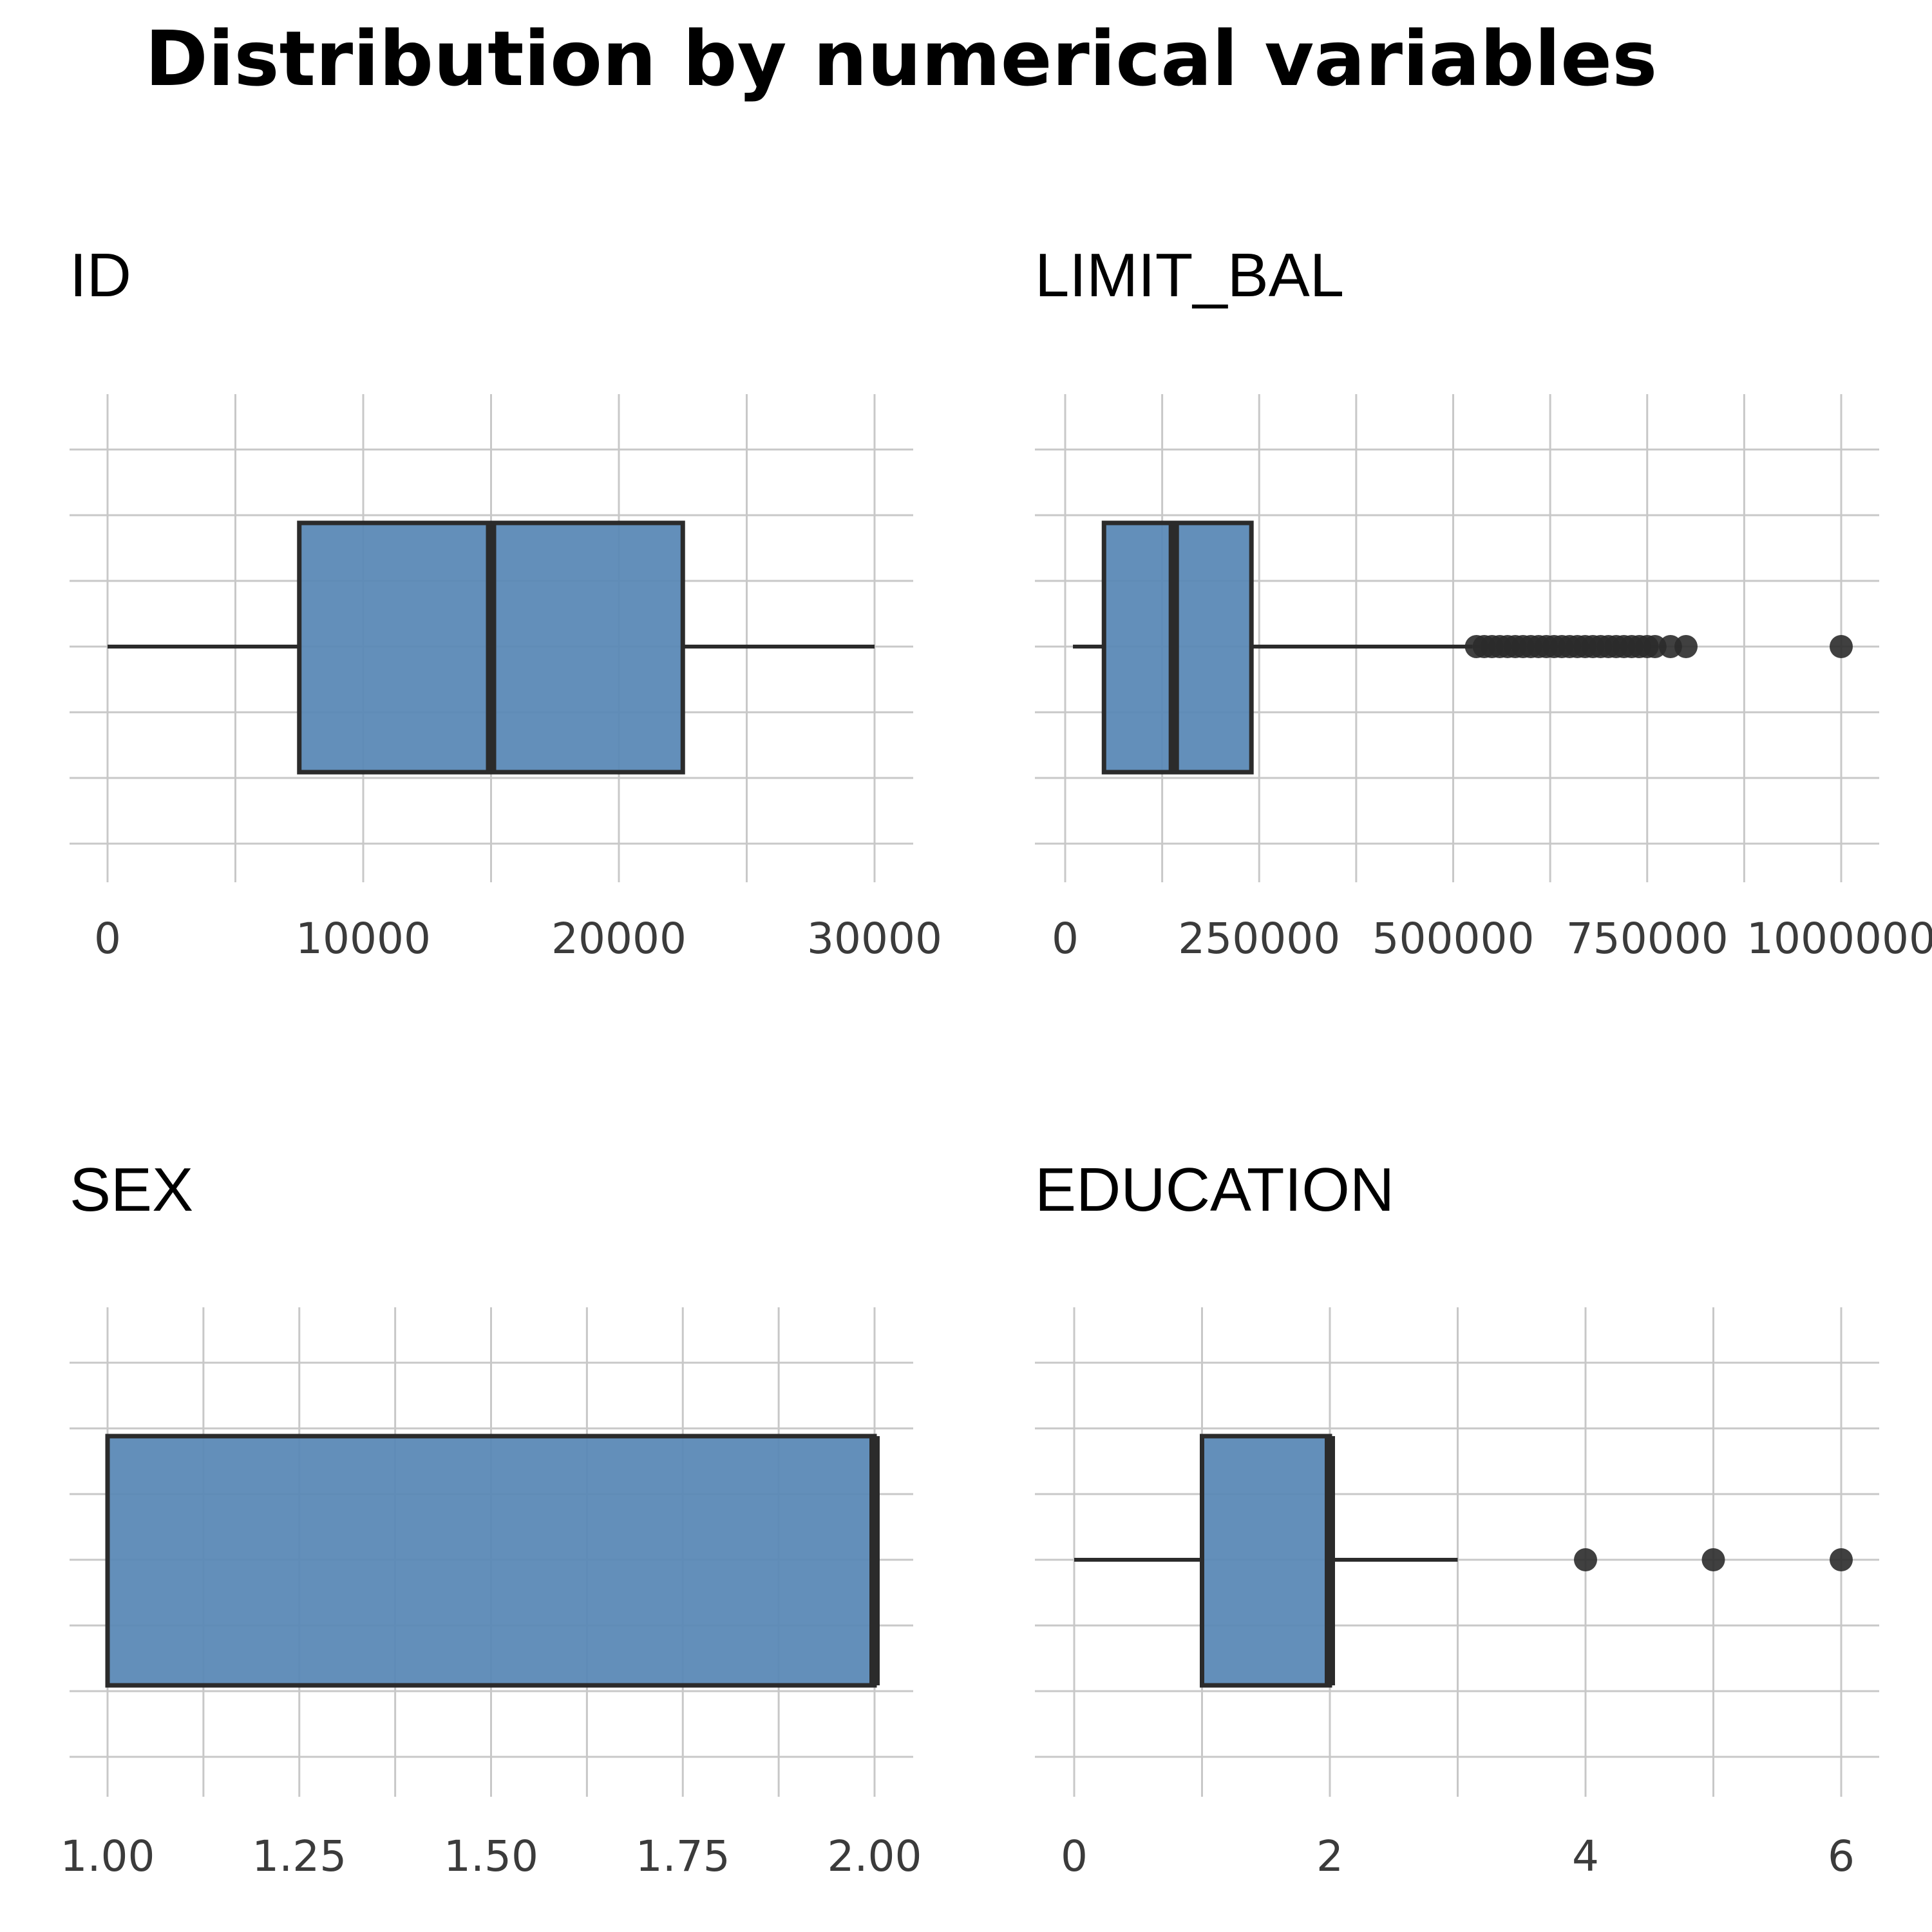 This screenshot has height=1932, width=1932. What do you see at coordinates (901, 58) in the screenshot?
I see `figure-title: Distribution by numerical variables` at bounding box center [901, 58].